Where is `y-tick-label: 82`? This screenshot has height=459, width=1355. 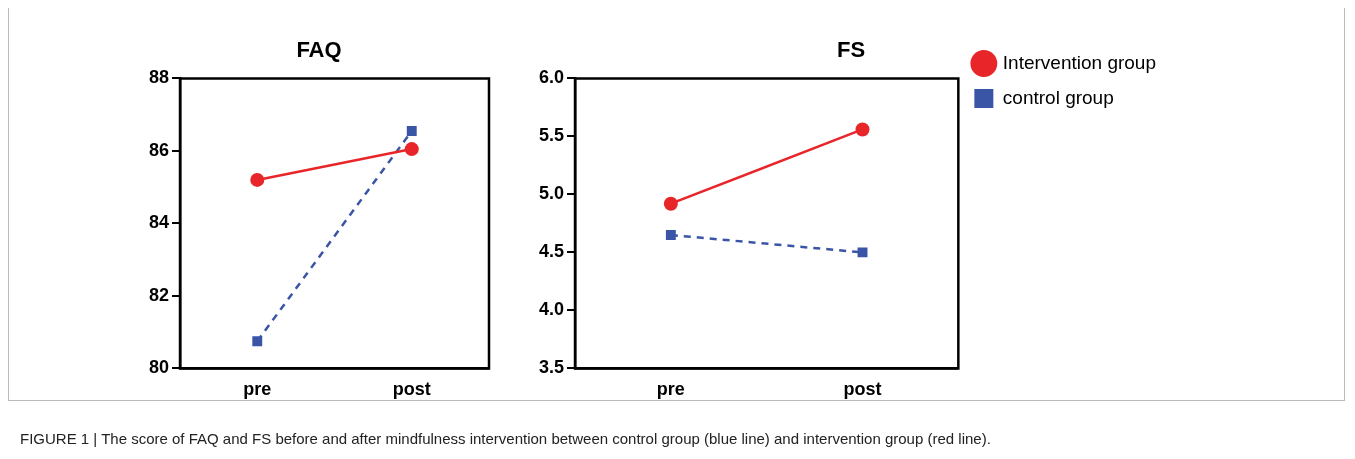 y-tick-label: 82 is located at coordinates (159, 294).